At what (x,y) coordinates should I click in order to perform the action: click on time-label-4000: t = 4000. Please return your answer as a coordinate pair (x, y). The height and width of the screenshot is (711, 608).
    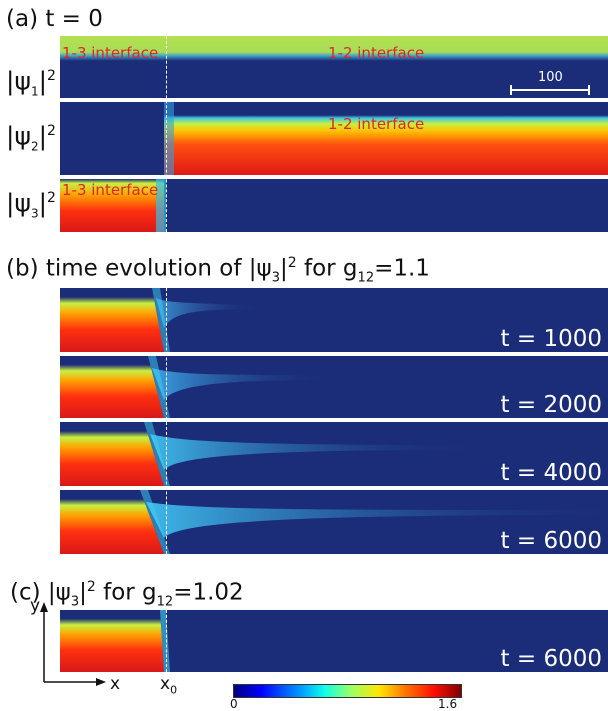
    Looking at the image, I should click on (551, 473).